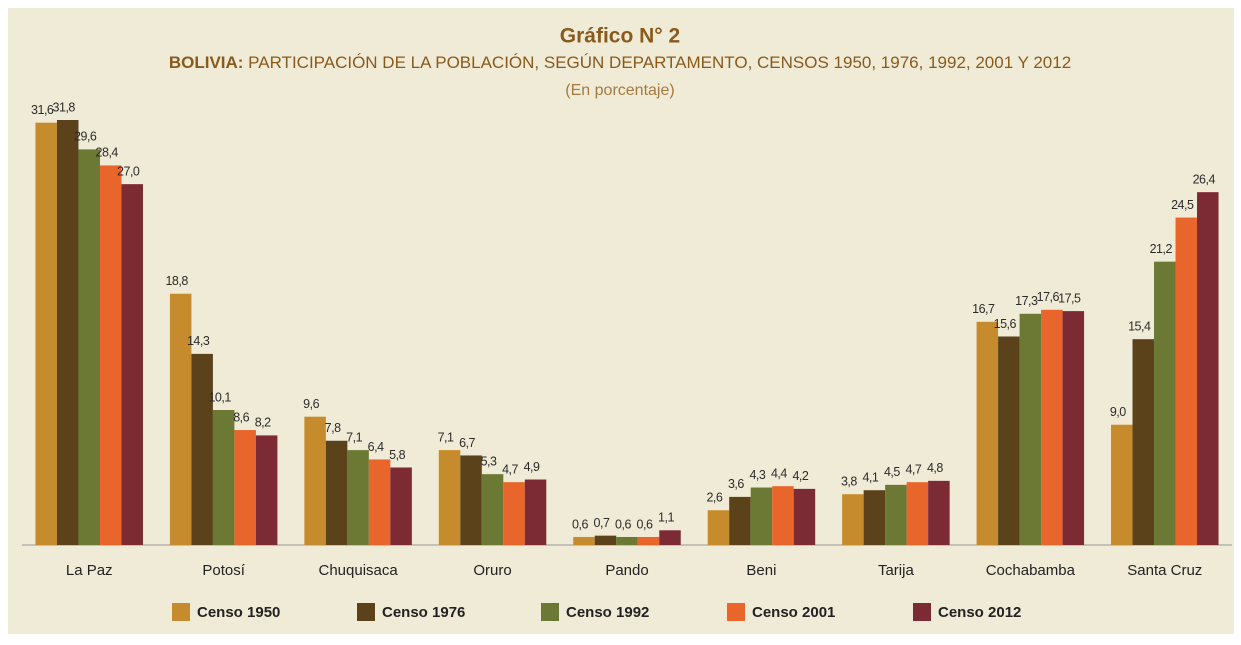 The image size is (1241, 645). What do you see at coordinates (1005, 324) in the screenshot?
I see `value-label: 15,6` at bounding box center [1005, 324].